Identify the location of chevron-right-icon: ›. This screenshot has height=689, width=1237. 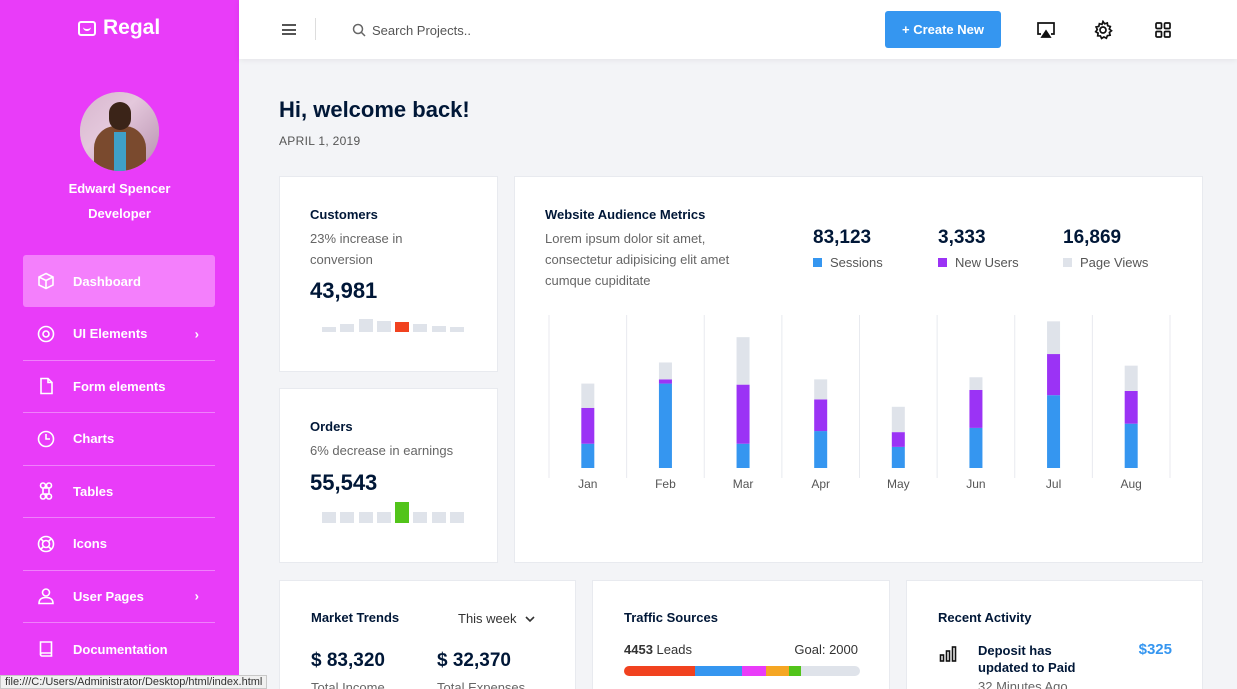
(196, 596).